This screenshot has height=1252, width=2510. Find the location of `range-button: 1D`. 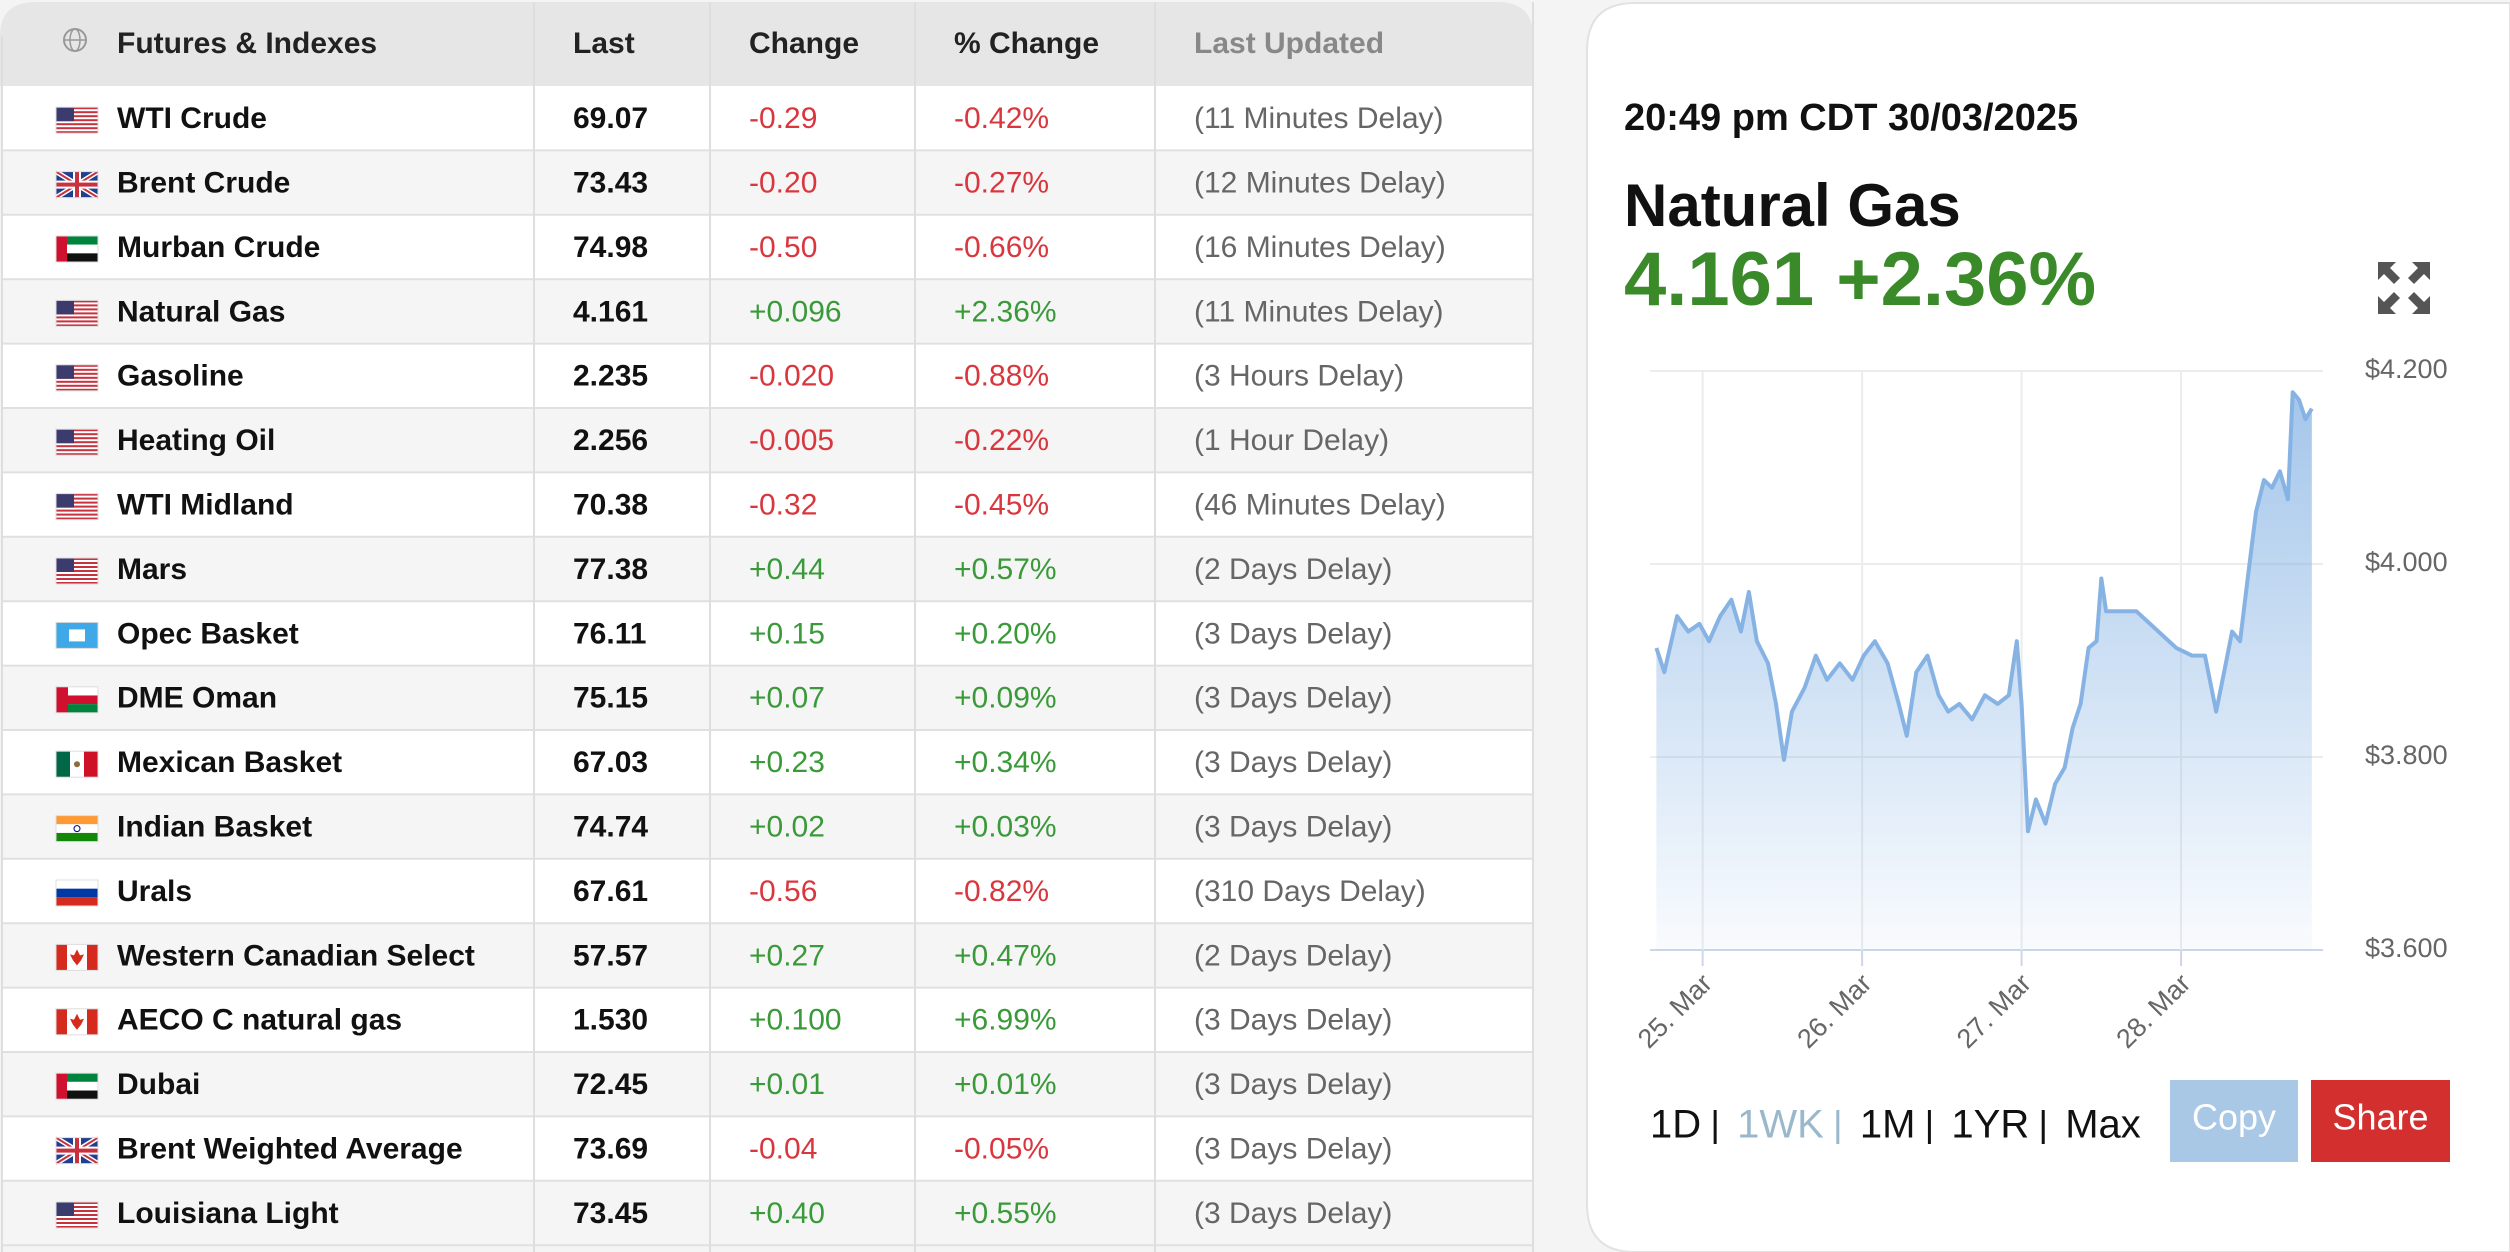

range-button: 1D is located at coordinates (1675, 1125).